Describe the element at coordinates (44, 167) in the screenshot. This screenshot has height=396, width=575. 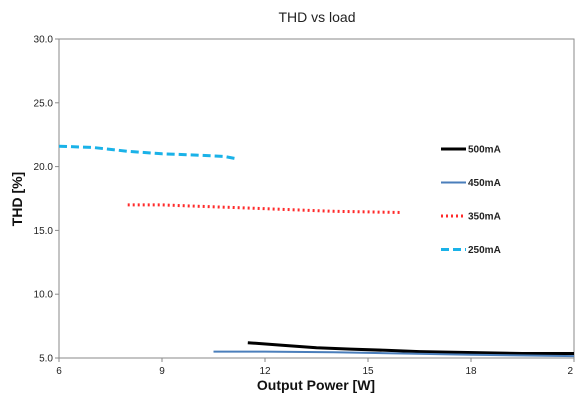
I see `y-tick-label: 20.0` at that location.